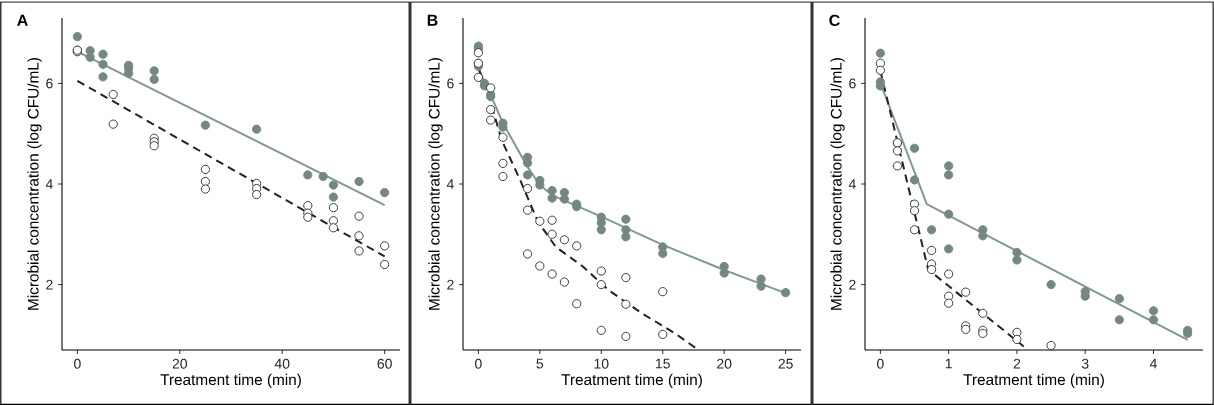 This screenshot has height=405, width=1214. What do you see at coordinates (384, 363) in the screenshot?
I see `x-tick-label: 60` at bounding box center [384, 363].